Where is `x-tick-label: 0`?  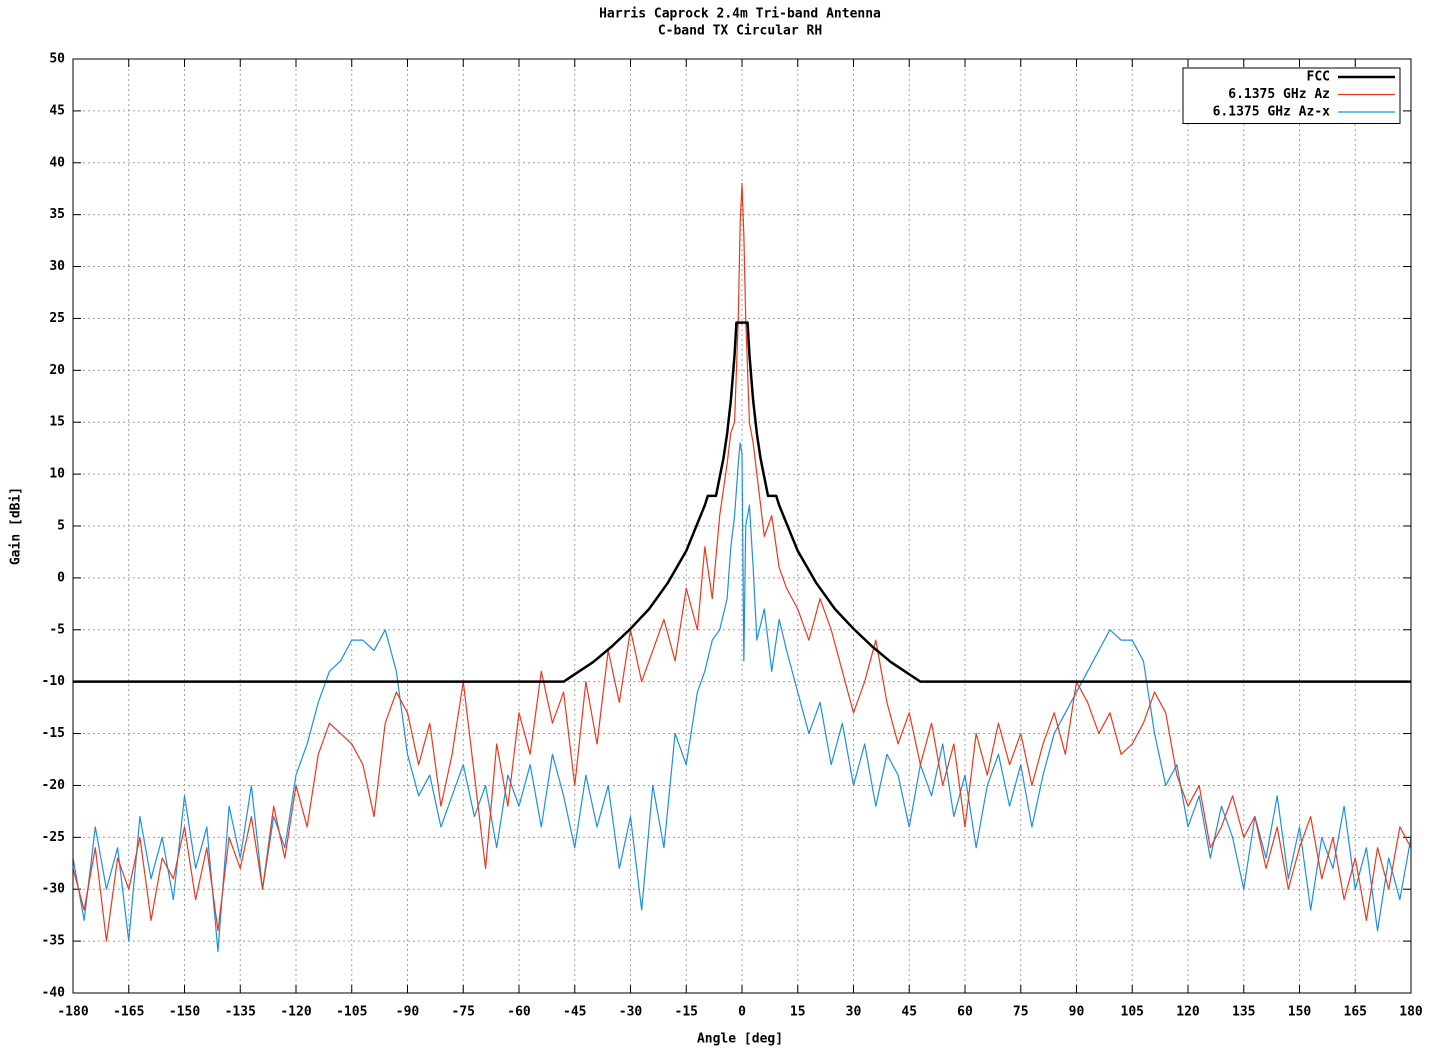
x-tick-label: 0 is located at coordinates (742, 1012).